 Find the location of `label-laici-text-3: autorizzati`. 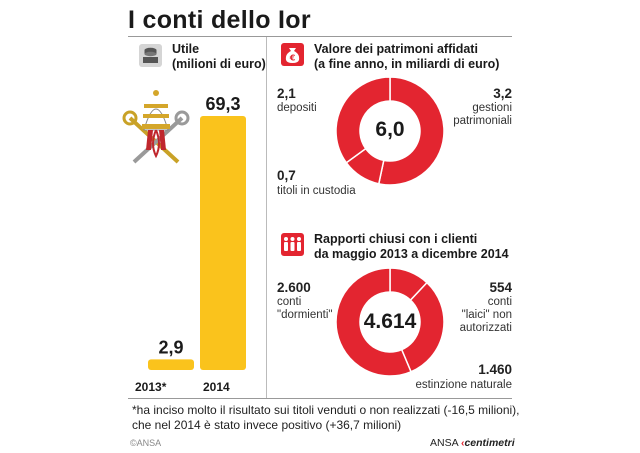

label-laici-text-3: autorizzati is located at coordinates (485, 328).